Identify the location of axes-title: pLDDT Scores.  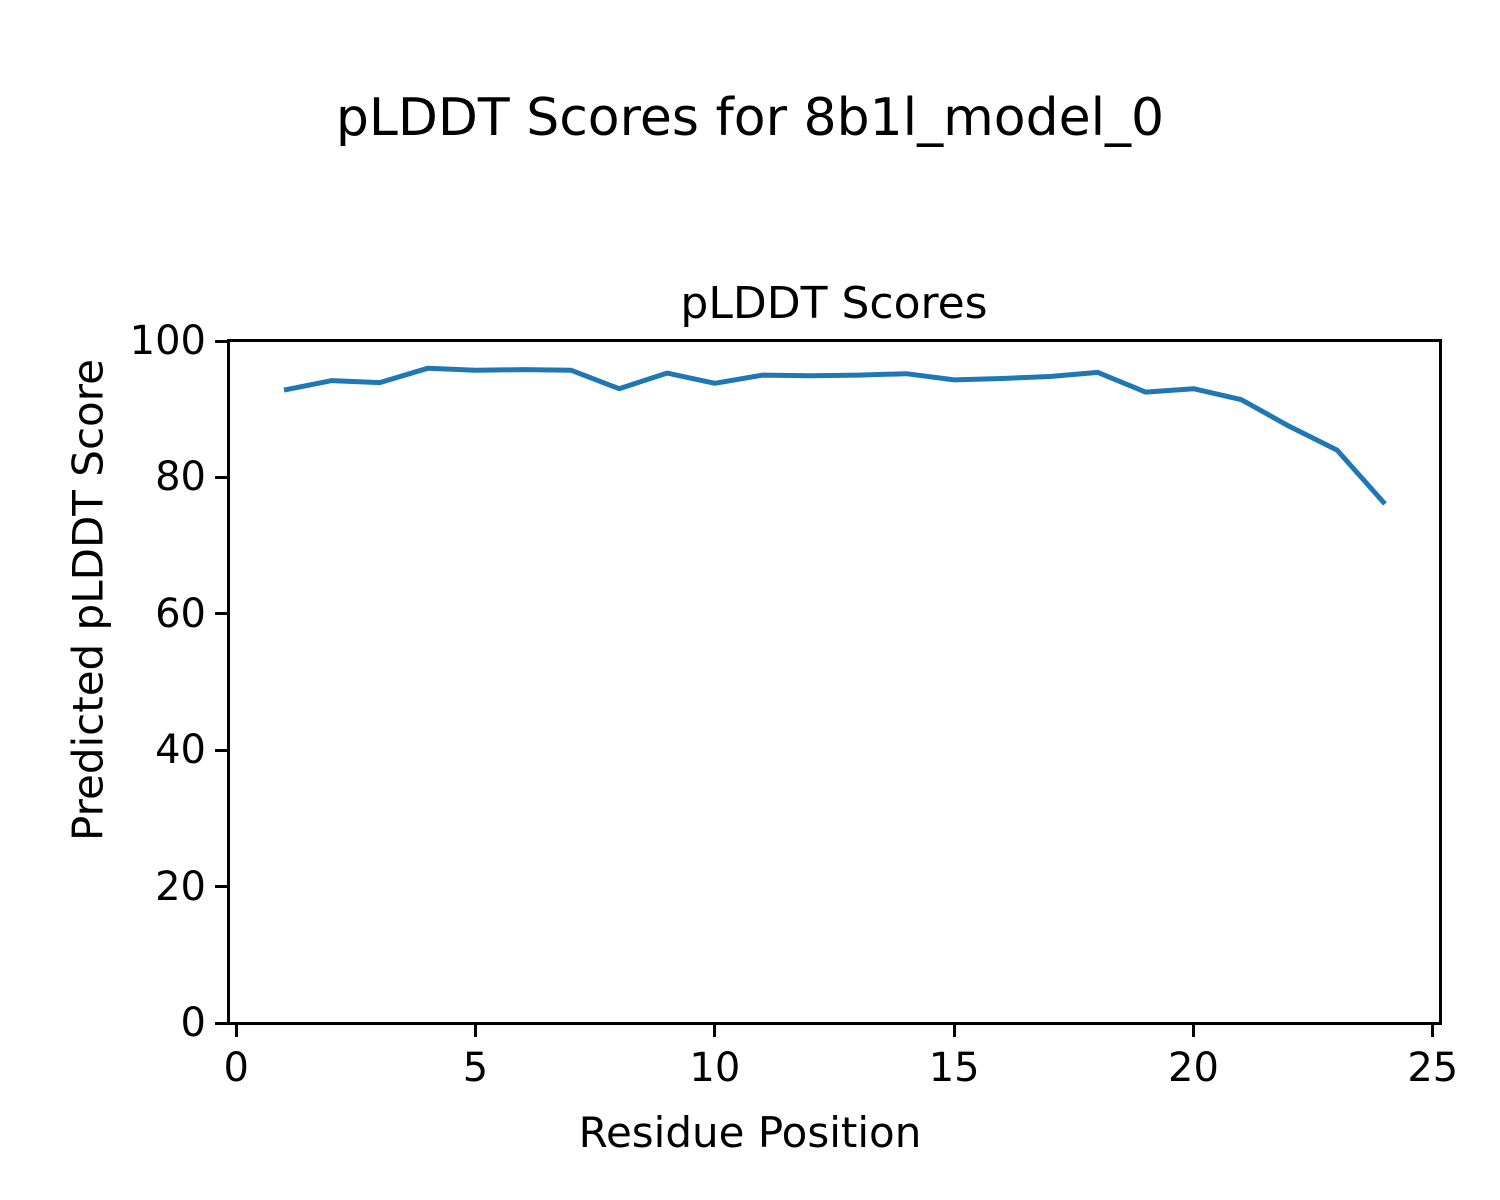
(834, 303).